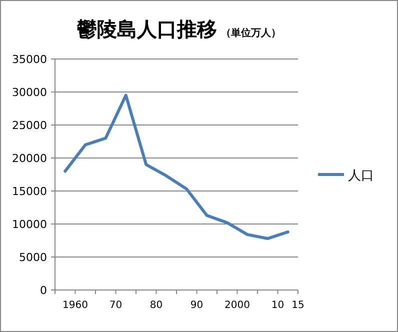 This screenshot has height=332, width=398. I want to click on y-tick-label: 15000, so click(29, 191).